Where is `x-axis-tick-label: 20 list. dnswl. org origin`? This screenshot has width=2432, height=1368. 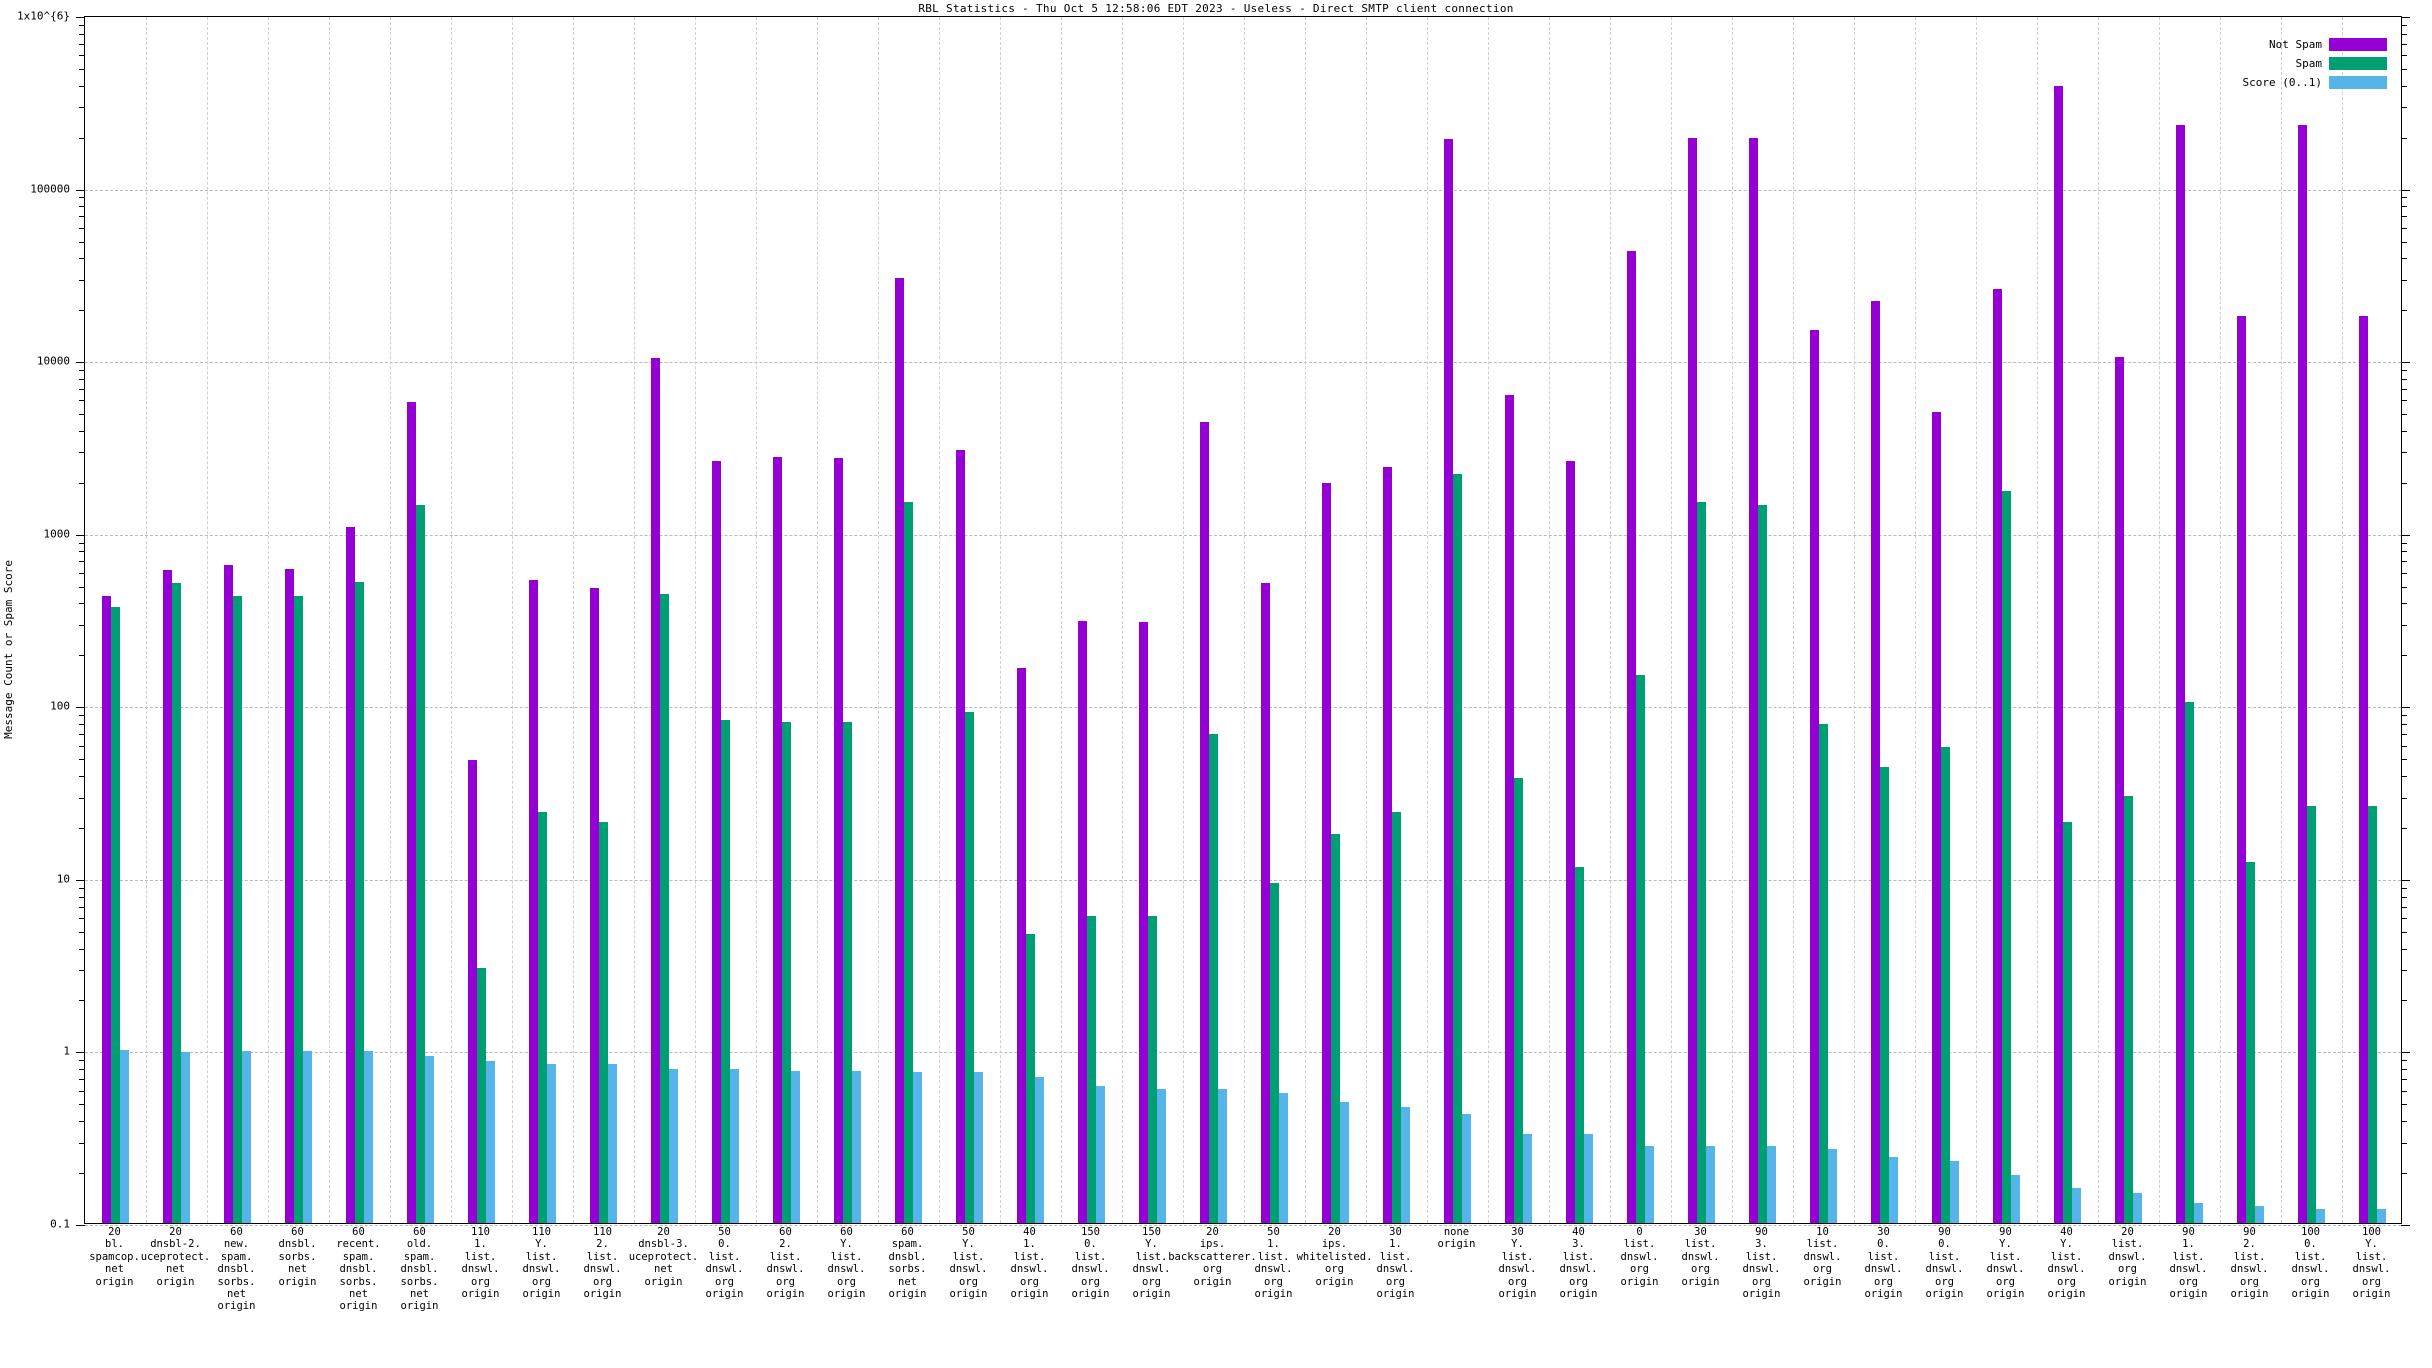
x-axis-tick-label: 20 list. dnswl. org origin is located at coordinates (2127, 1257).